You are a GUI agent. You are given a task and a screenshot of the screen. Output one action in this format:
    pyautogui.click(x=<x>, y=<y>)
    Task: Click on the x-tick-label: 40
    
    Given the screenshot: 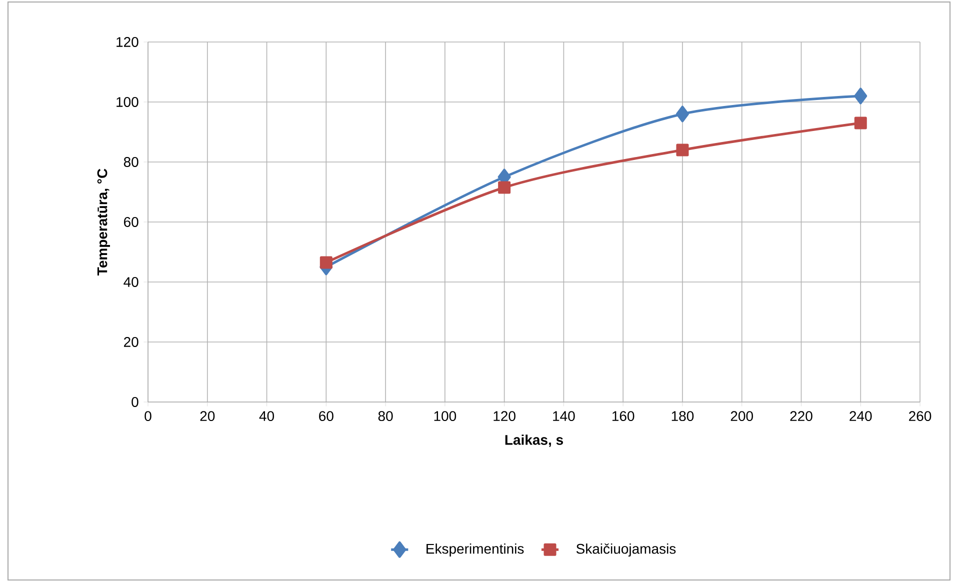 What is the action you would take?
    pyautogui.click(x=266, y=416)
    